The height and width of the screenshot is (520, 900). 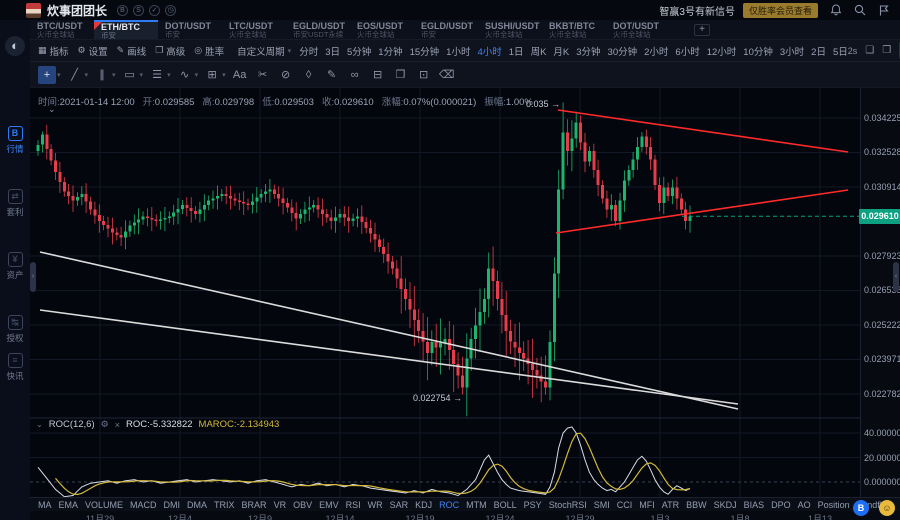 What do you see at coordinates (792, 52) in the screenshot?
I see `period-option: 3小时` at bounding box center [792, 52].